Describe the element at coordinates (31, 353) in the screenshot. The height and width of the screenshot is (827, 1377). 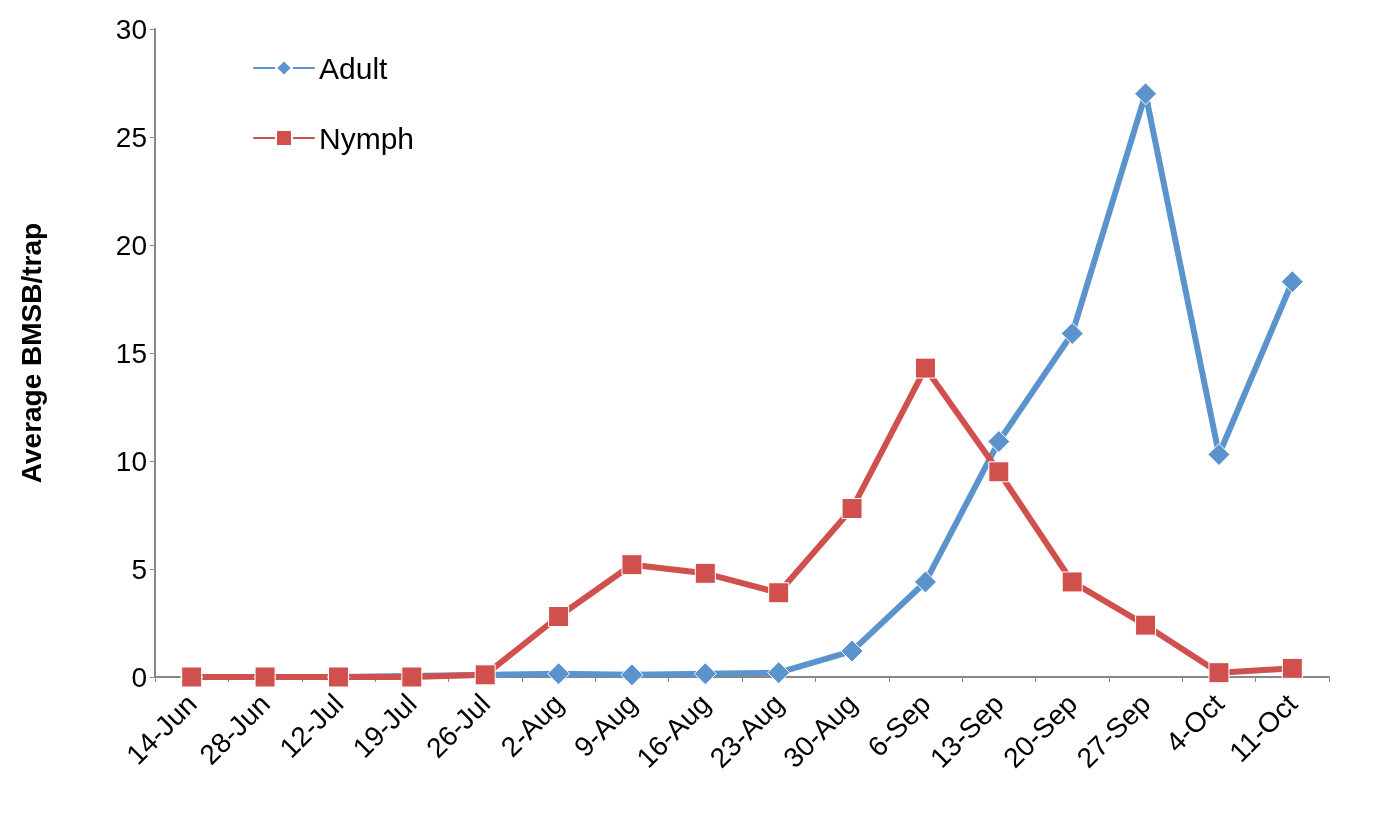
I see `y-axis-title: Average BMSB/trap` at that location.